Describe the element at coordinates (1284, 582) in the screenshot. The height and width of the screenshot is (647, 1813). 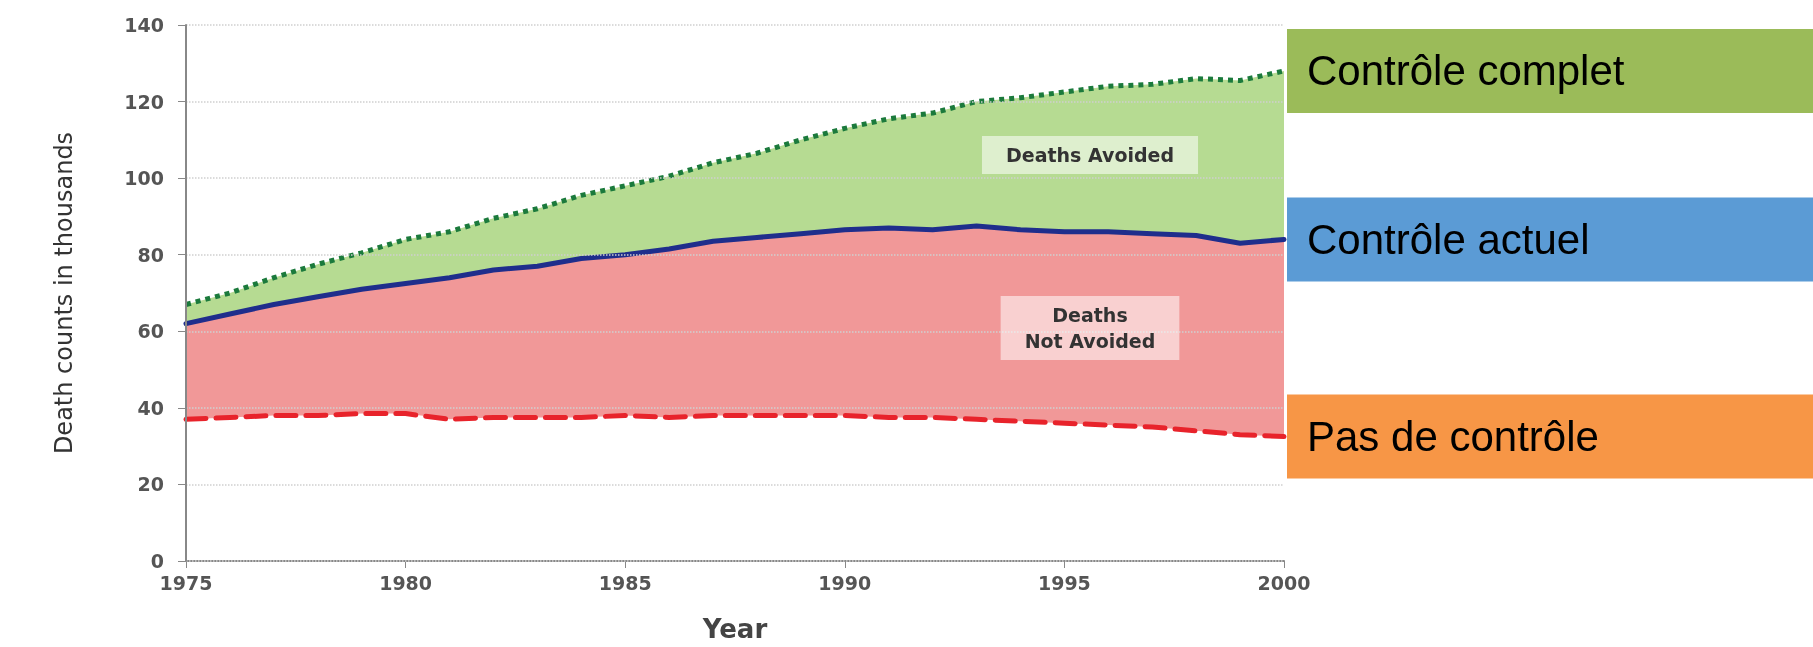
I see `x-tick-label: 2000` at that location.